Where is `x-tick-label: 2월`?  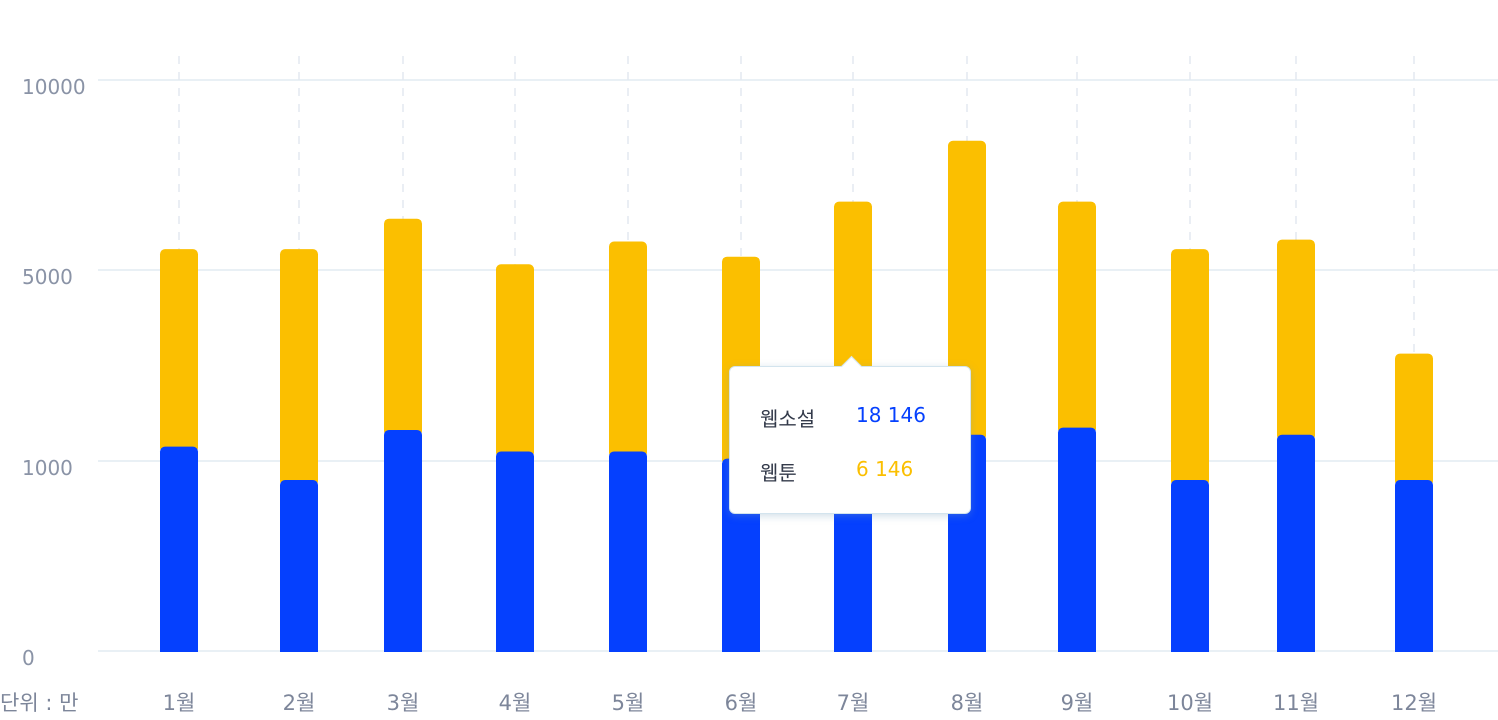
x-tick-label: 2월 is located at coordinates (299, 703).